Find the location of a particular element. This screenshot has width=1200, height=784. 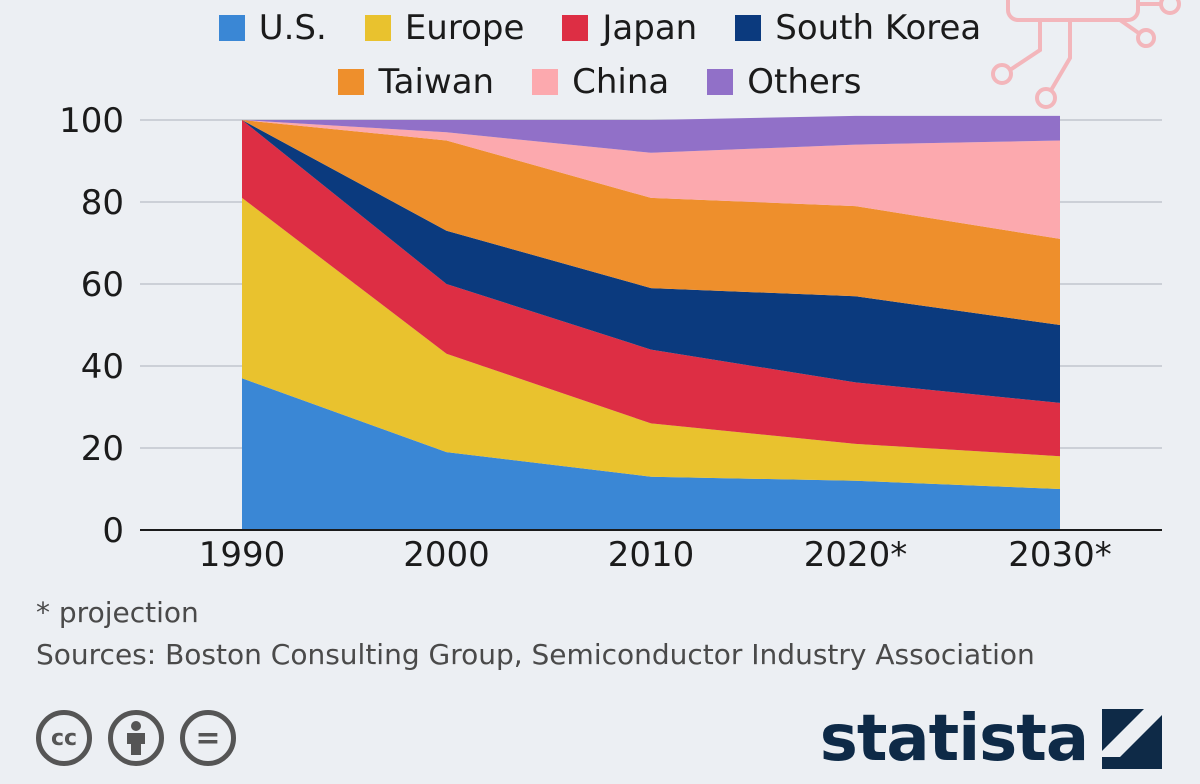

y-tick-label: 80 is located at coordinates (102, 203).